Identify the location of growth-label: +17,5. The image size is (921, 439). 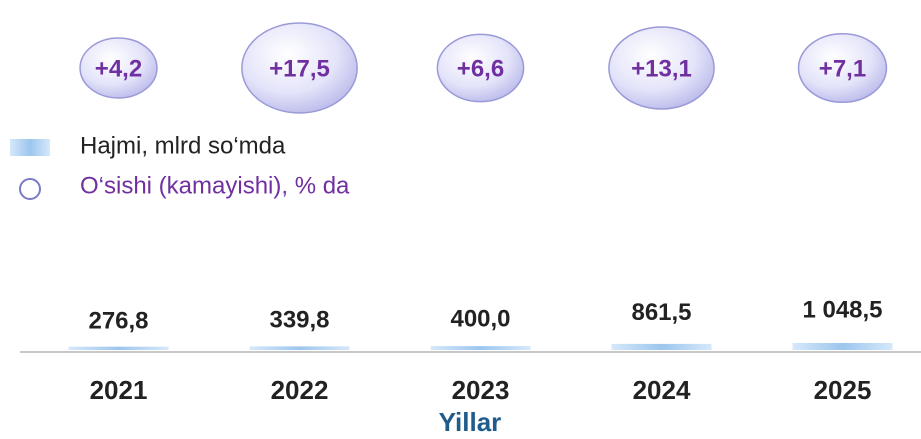
(299, 68).